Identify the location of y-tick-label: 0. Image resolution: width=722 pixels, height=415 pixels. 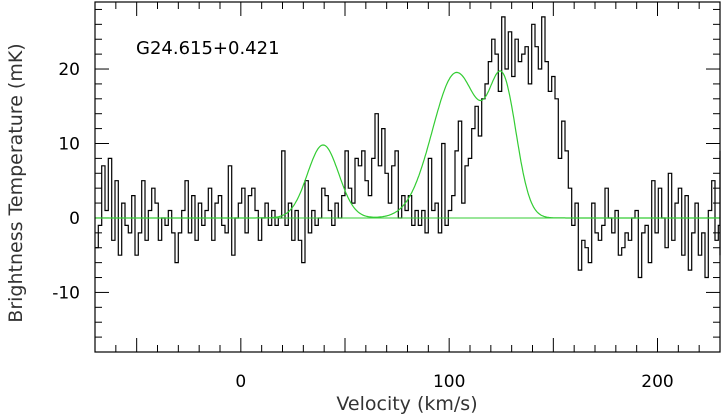
(74, 219).